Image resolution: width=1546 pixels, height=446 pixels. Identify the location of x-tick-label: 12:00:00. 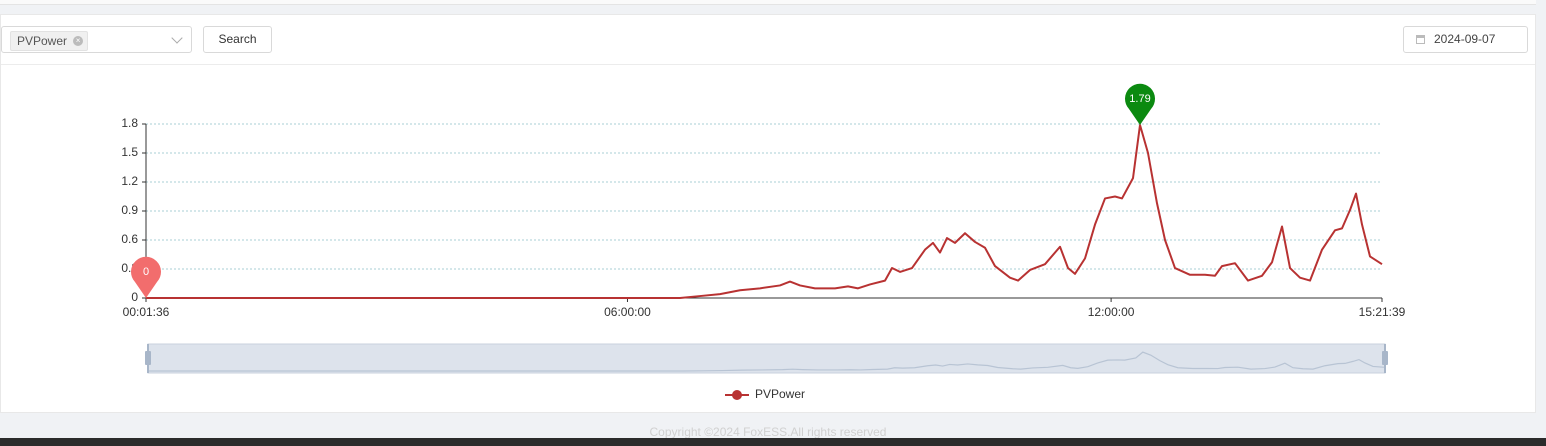
(1111, 312).